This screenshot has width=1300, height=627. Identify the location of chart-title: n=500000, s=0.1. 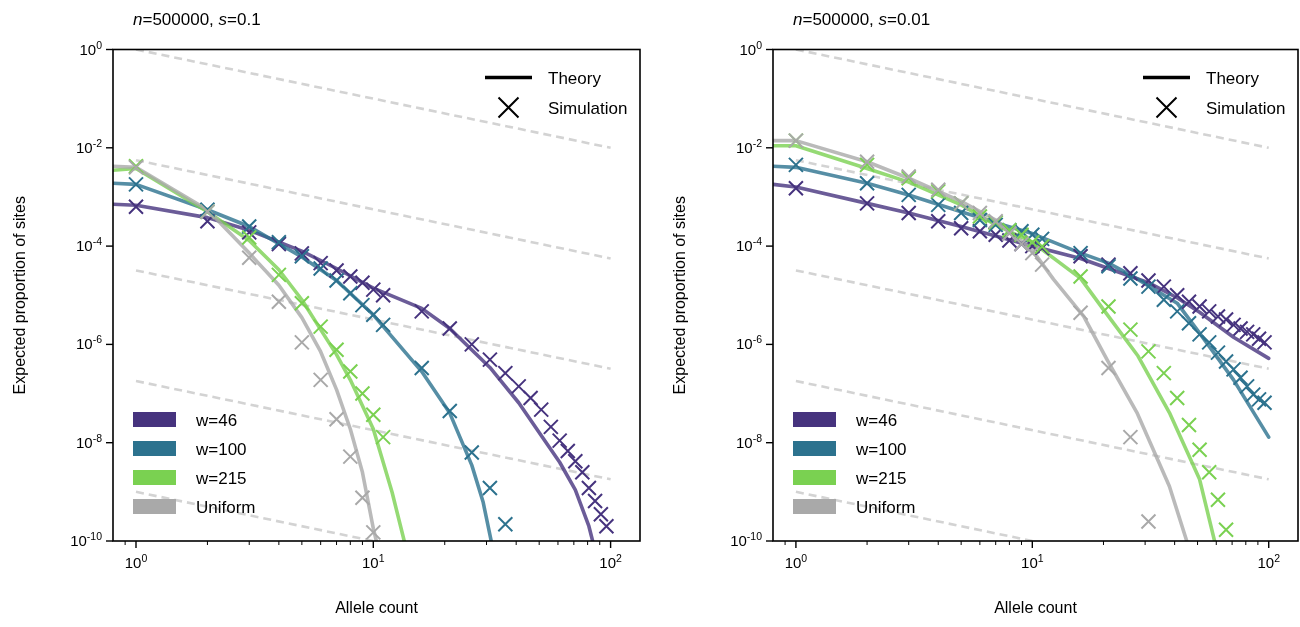
(197, 19).